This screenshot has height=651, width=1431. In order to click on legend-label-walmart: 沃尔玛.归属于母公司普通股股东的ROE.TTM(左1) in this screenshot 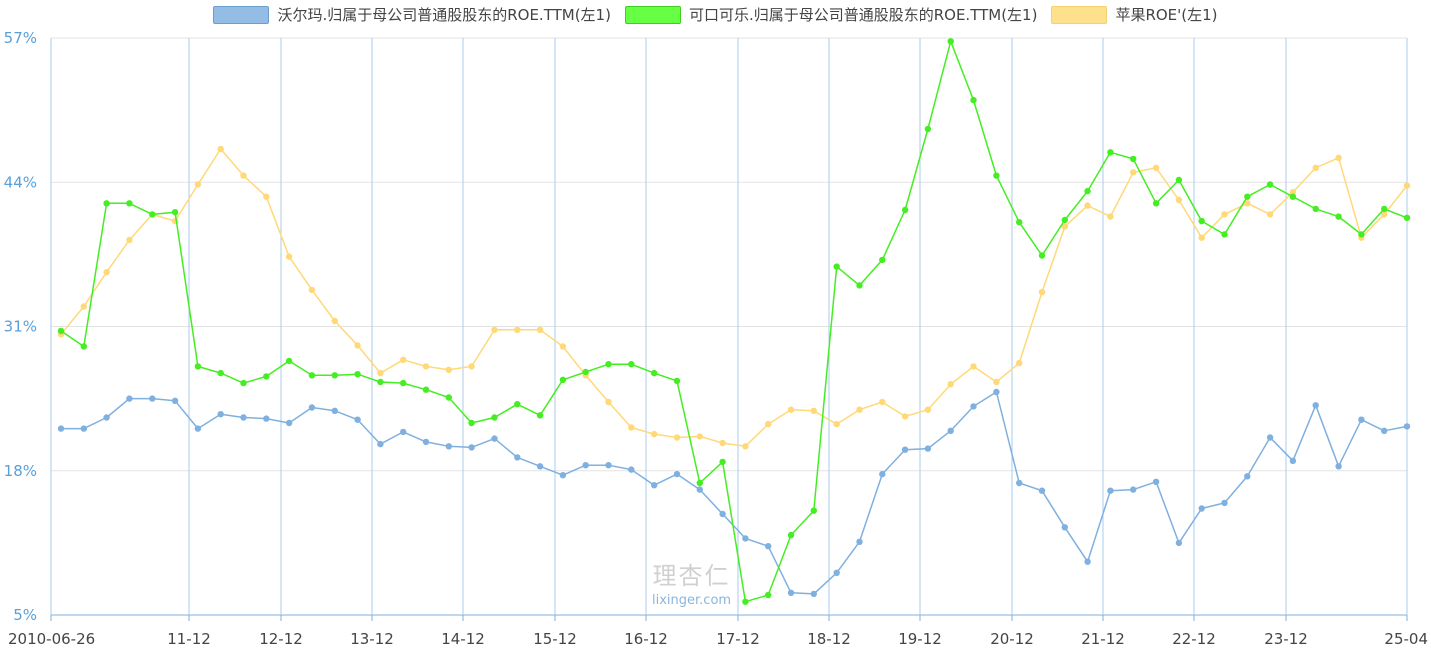, I will do `click(444, 15)`.